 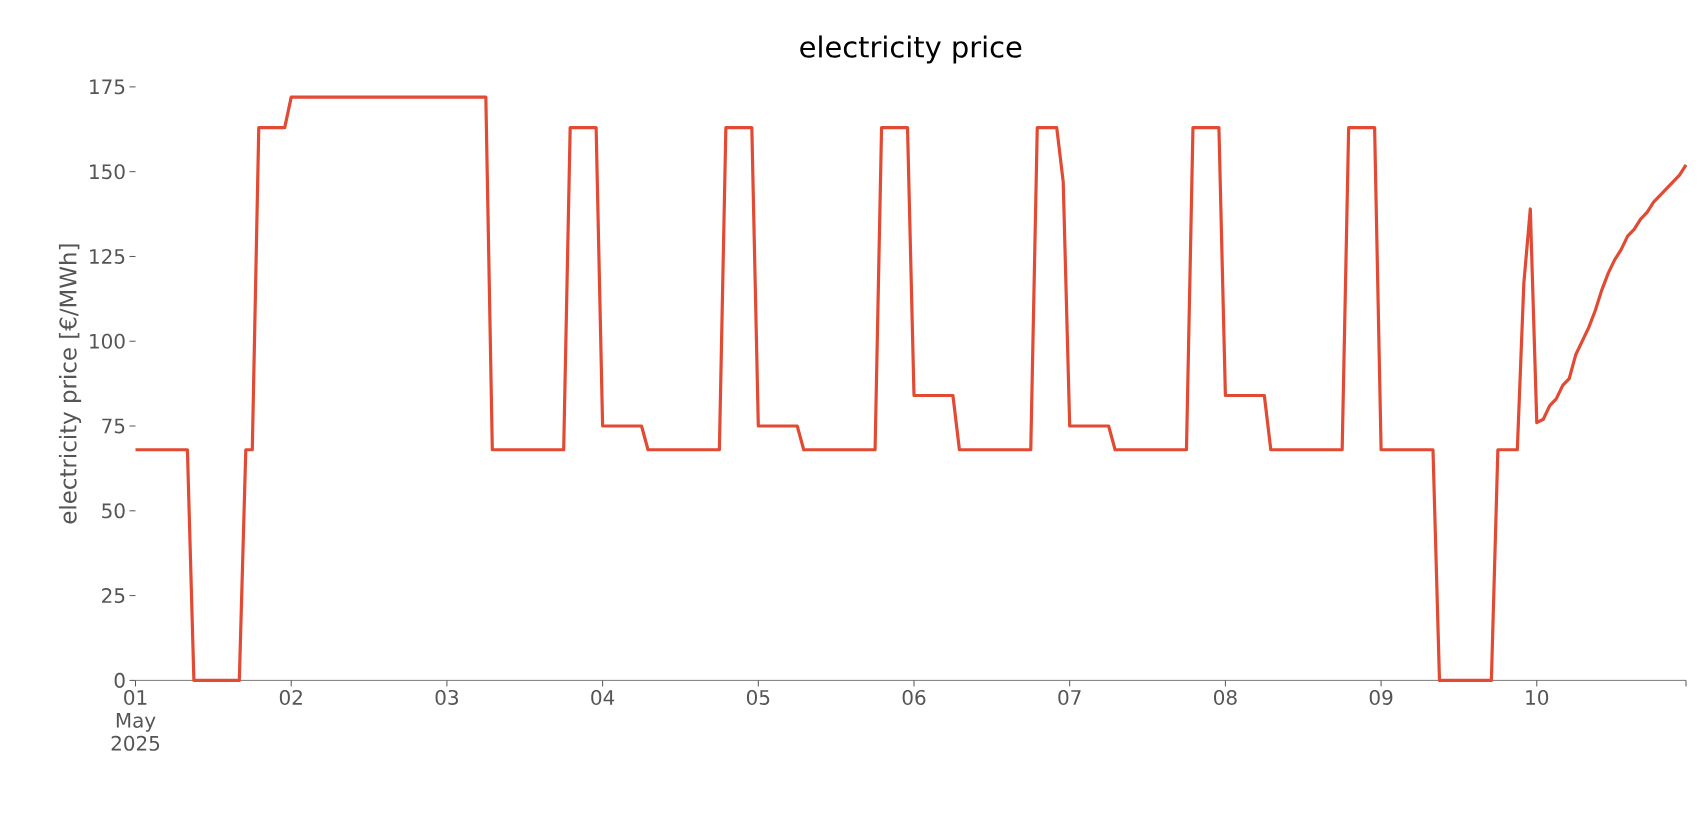 I want to click on y-tick-label: 75, so click(x=113, y=426).